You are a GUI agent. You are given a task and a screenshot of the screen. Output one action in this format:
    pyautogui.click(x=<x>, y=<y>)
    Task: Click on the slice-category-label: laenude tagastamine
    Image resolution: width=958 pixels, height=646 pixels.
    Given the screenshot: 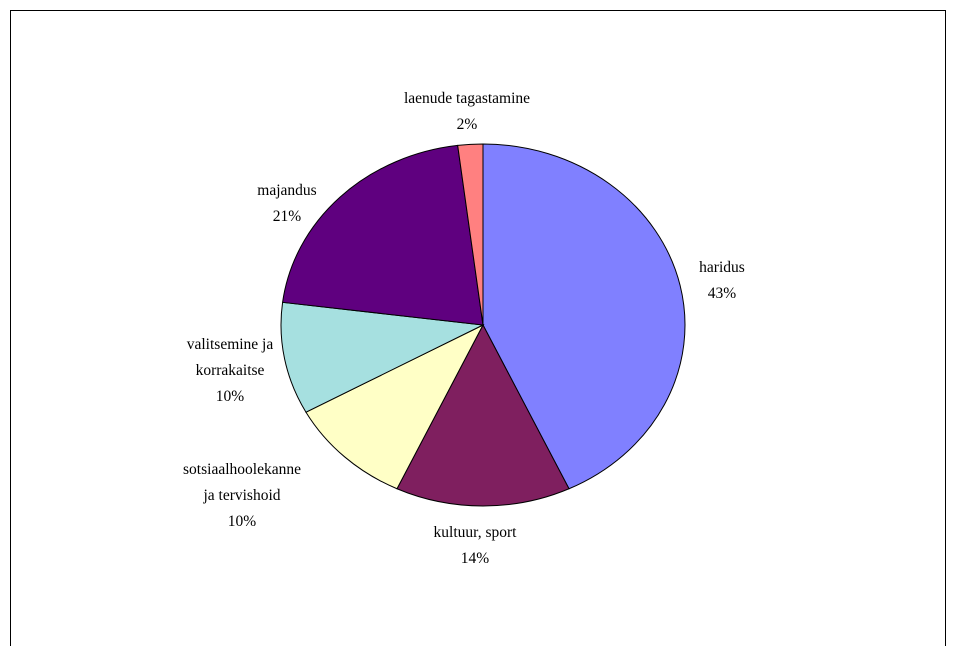 What is the action you would take?
    pyautogui.click(x=467, y=98)
    